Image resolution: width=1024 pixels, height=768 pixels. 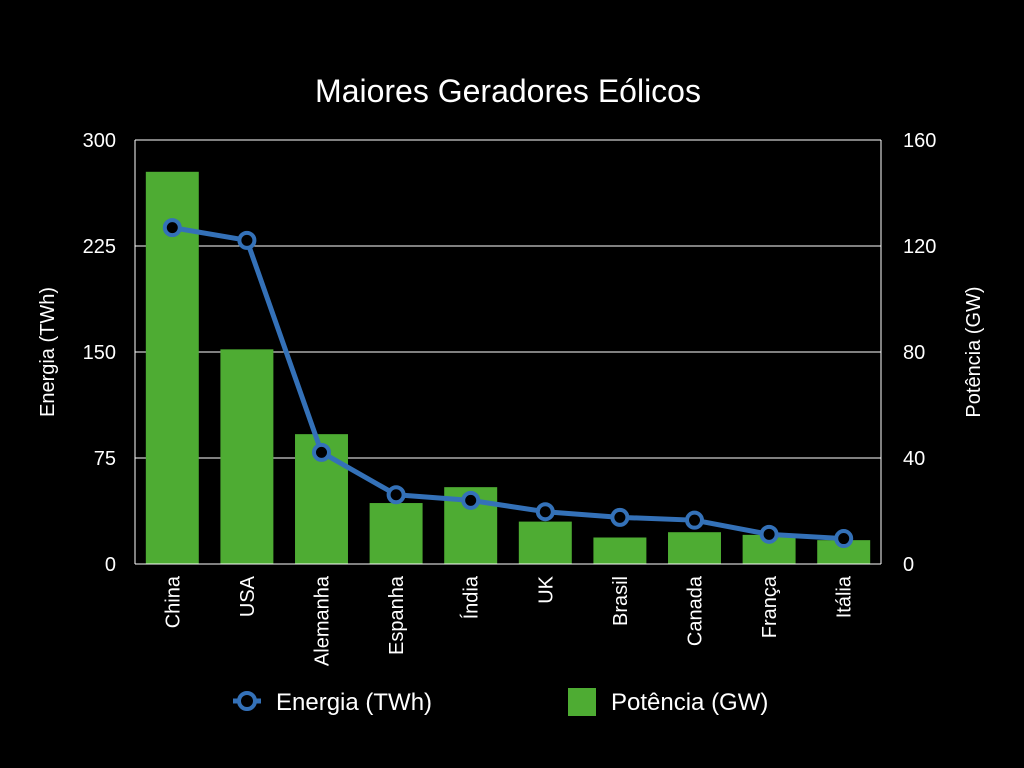 What do you see at coordinates (99, 353) in the screenshot?
I see `y-tick-left: 150` at bounding box center [99, 353].